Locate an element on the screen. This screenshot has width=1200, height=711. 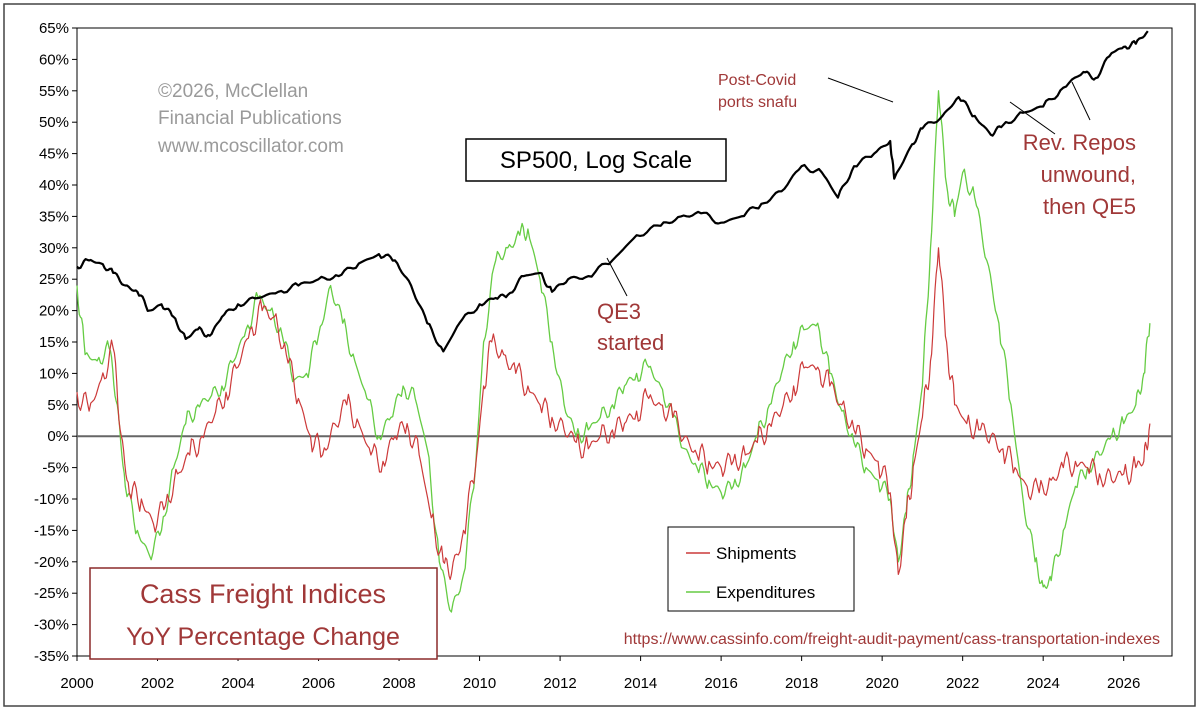
y-tick-label: -25% is located at coordinates (51, 593).